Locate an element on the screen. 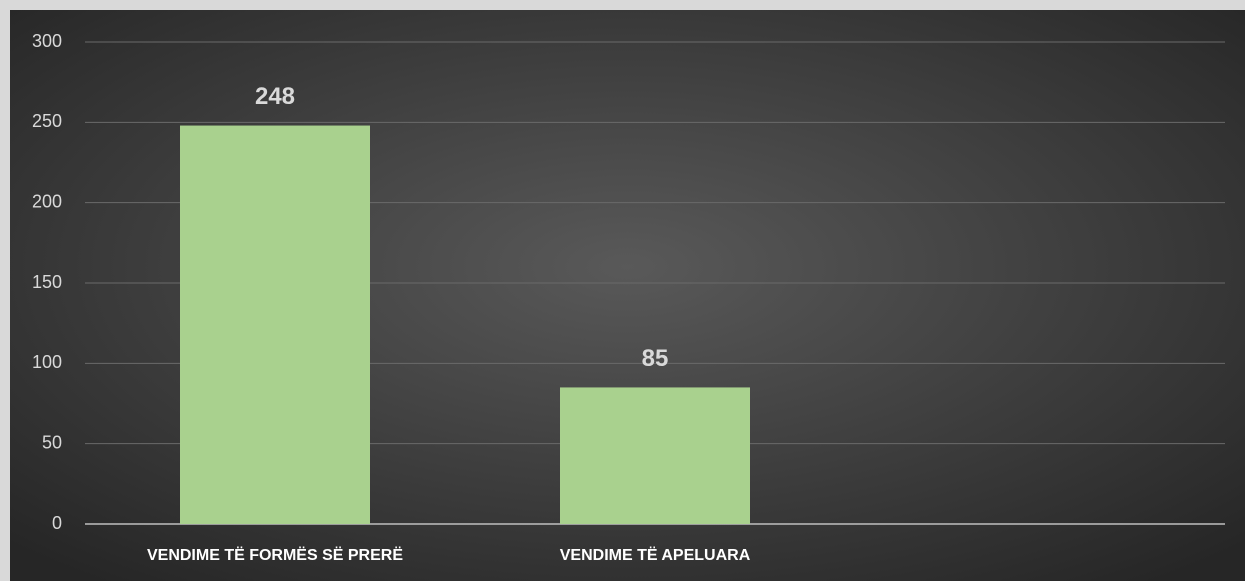  x-tick-label: VENDIME TË APELUARA is located at coordinates (655, 555).